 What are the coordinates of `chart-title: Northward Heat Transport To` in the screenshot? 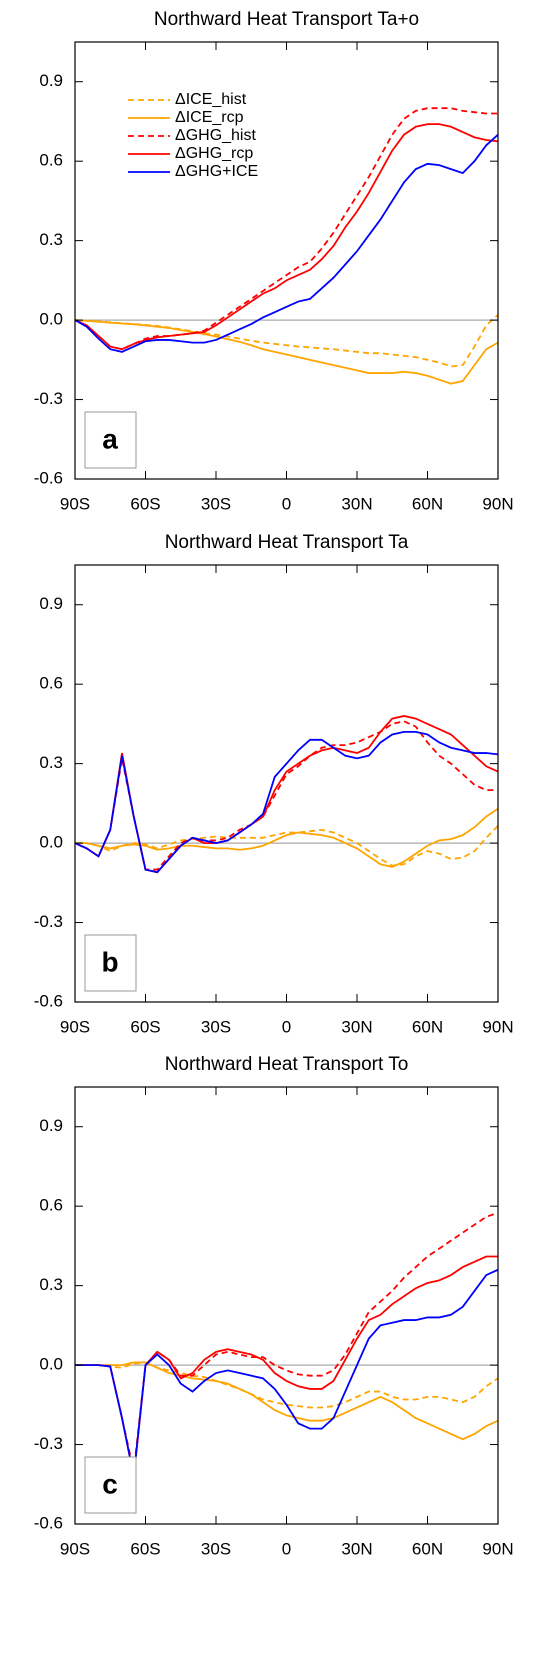 It's located at (287, 1064).